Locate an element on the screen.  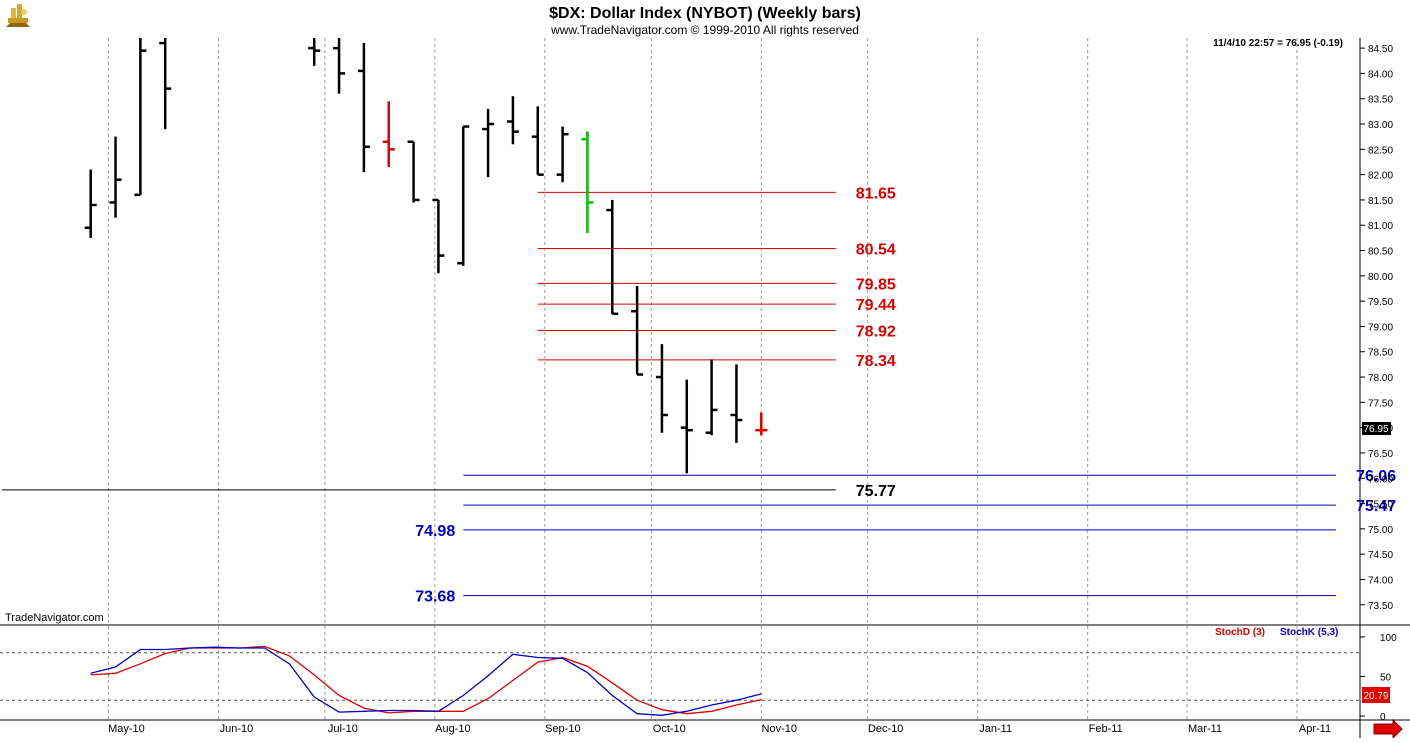
x-tick-label: Apr-11 is located at coordinates (1315, 729).